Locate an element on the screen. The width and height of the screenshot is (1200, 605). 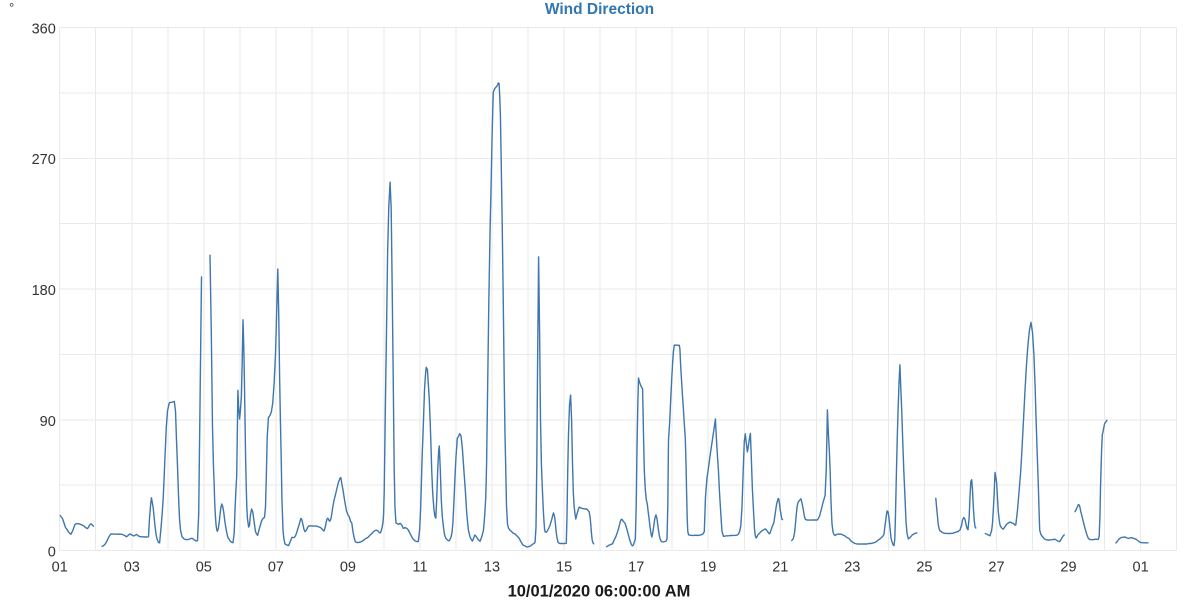
svg-text: 180 is located at coordinates (44, 291).